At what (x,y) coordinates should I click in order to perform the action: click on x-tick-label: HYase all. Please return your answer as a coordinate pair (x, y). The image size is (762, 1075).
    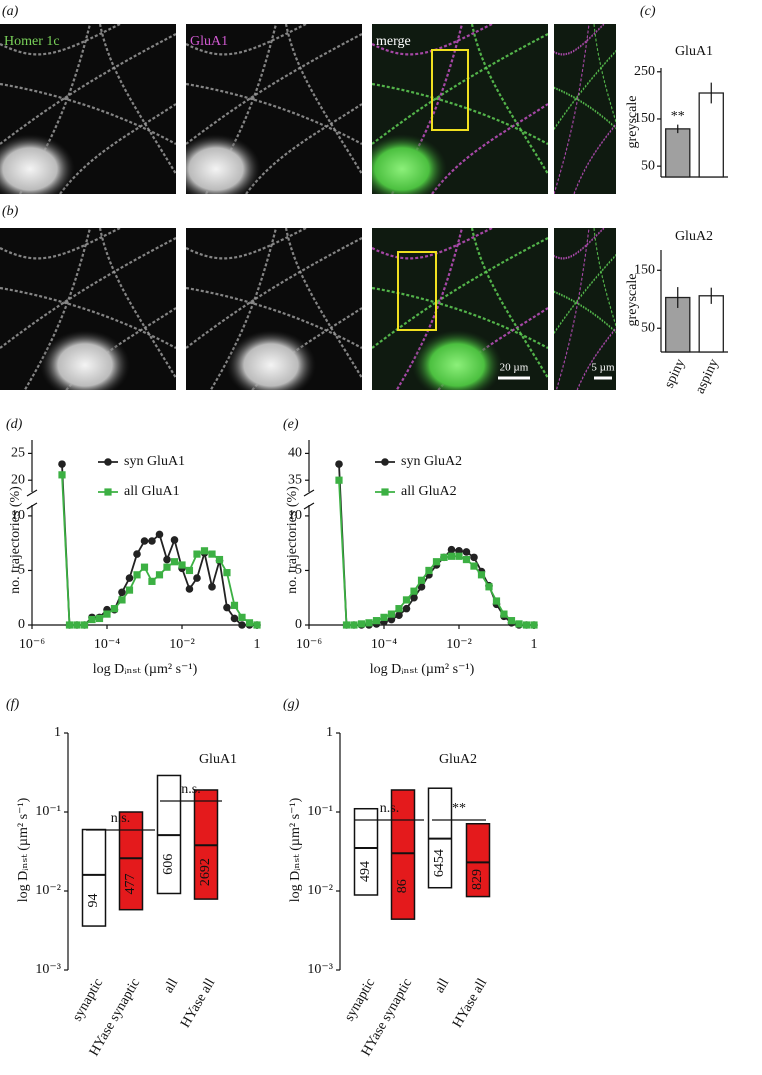
    Looking at the image, I should click on (470, 1003).